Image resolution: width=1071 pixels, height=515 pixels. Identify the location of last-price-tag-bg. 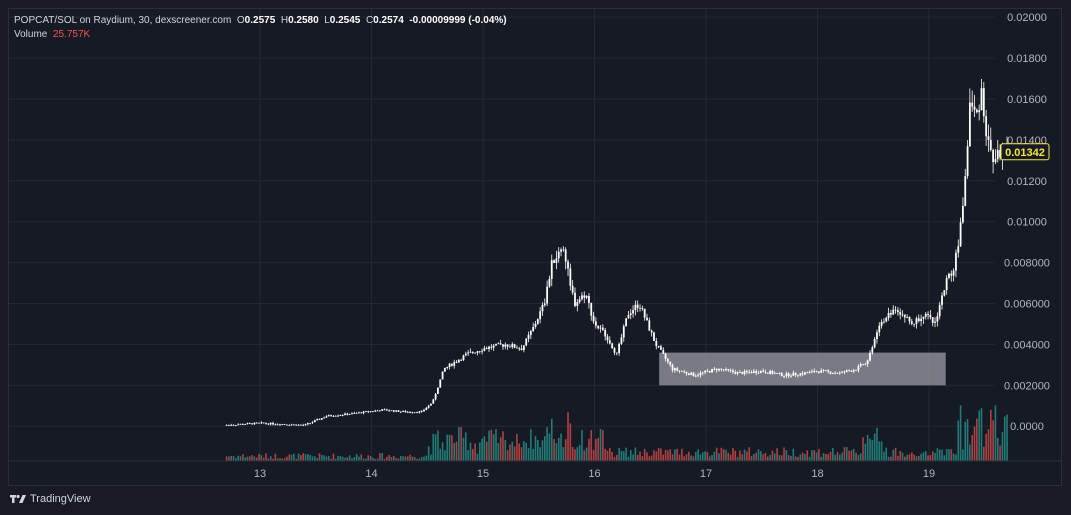
(1025, 152).